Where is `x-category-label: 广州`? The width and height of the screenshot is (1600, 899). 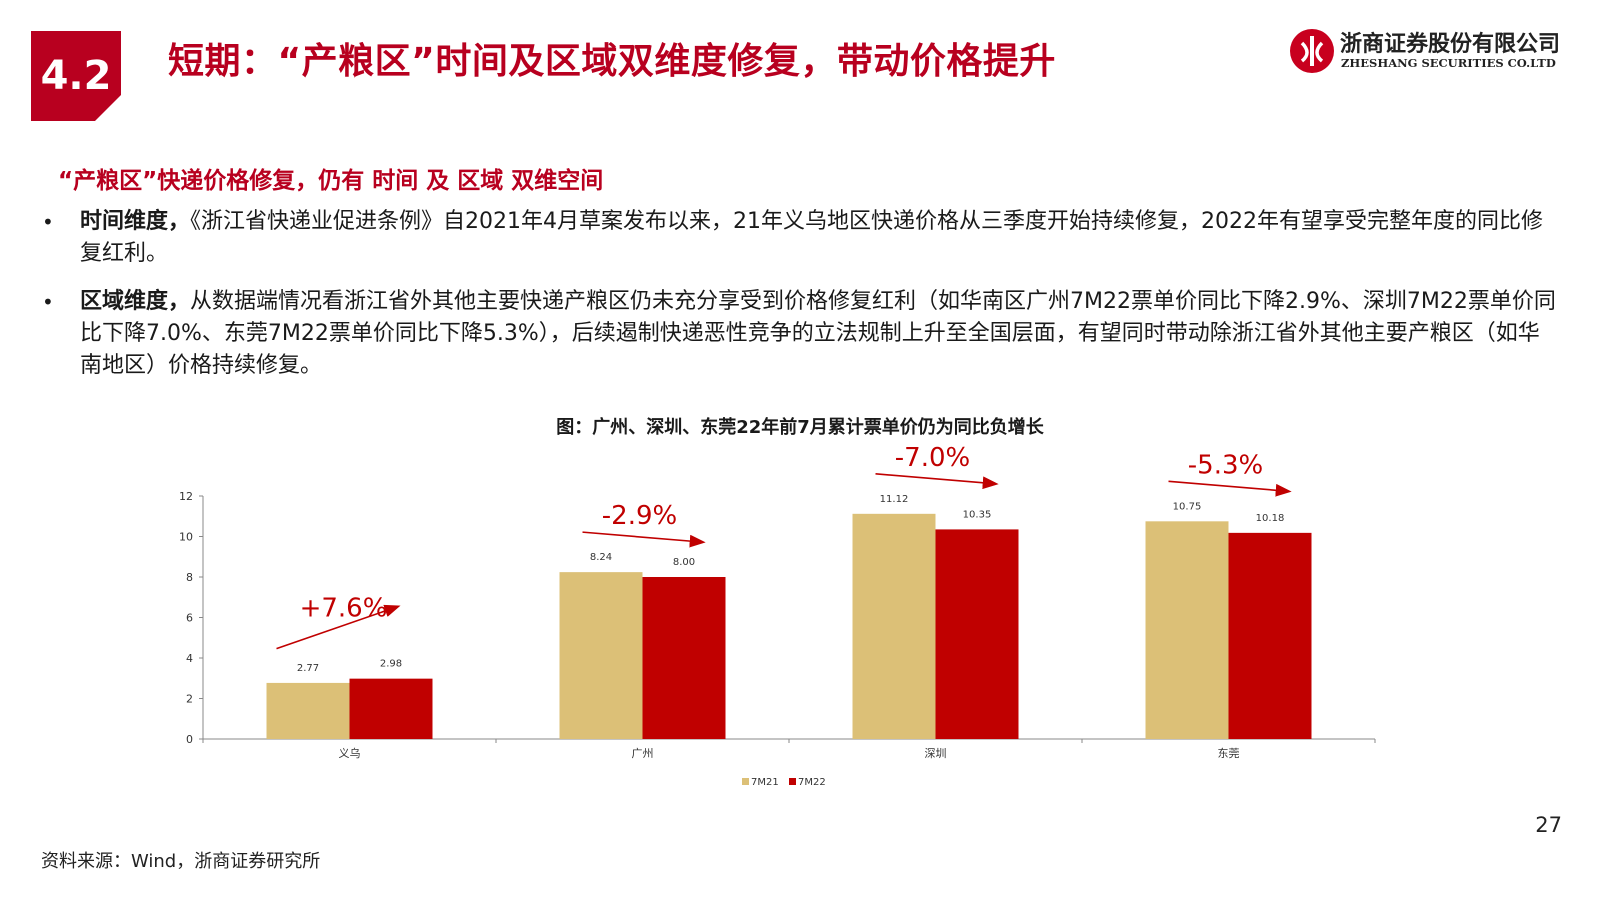 x-category-label: 广州 is located at coordinates (643, 753).